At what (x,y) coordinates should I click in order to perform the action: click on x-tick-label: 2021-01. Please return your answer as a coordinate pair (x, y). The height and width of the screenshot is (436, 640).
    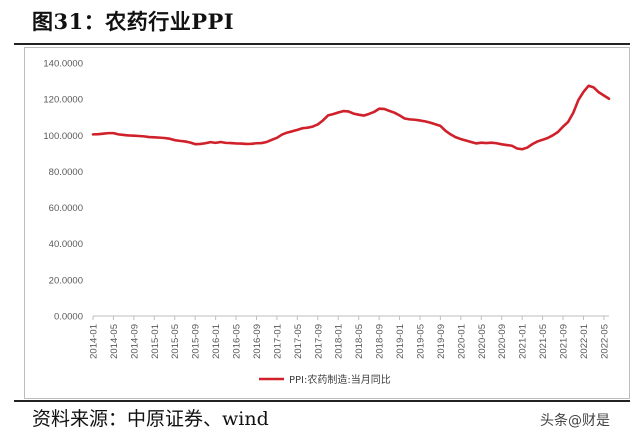
    Looking at the image, I should click on (523, 341).